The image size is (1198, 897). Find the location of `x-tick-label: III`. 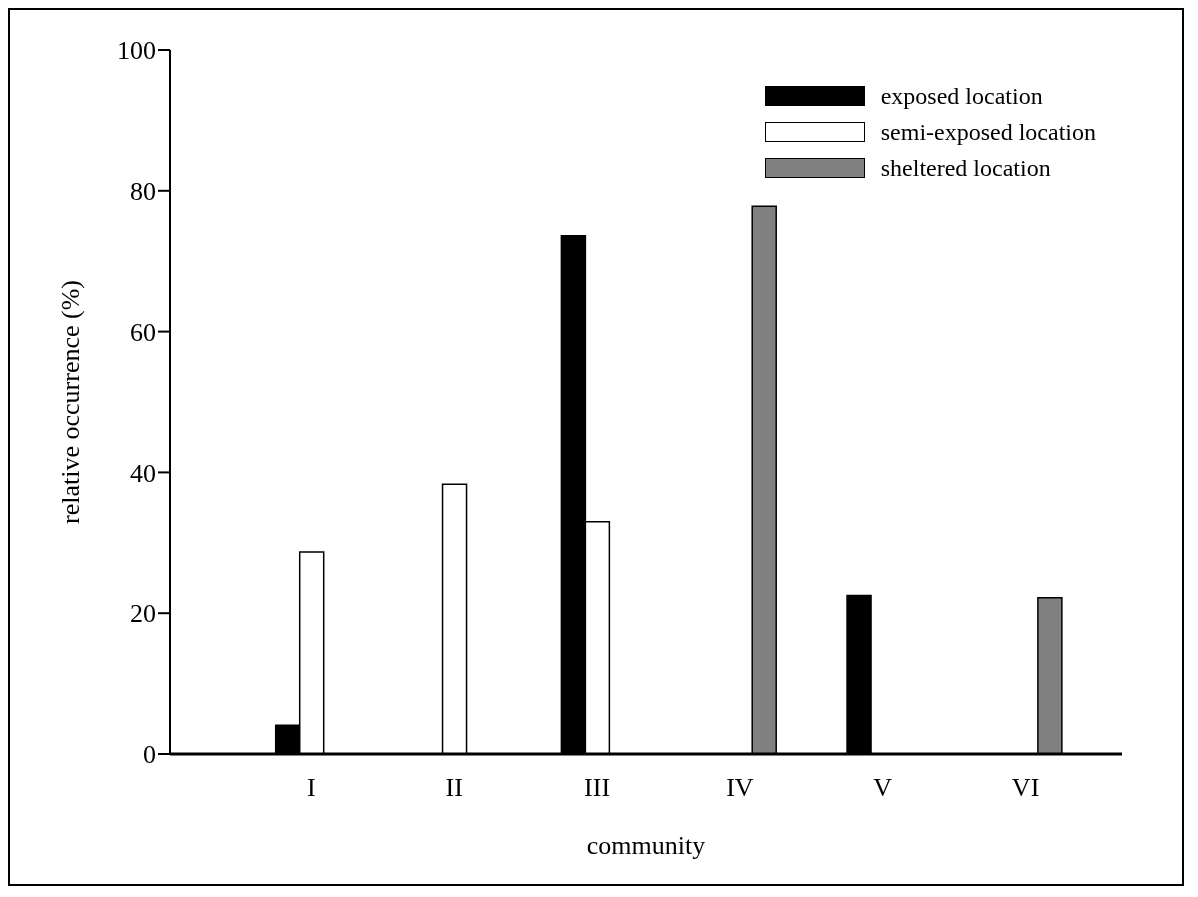

x-tick-label: III is located at coordinates (597, 788).